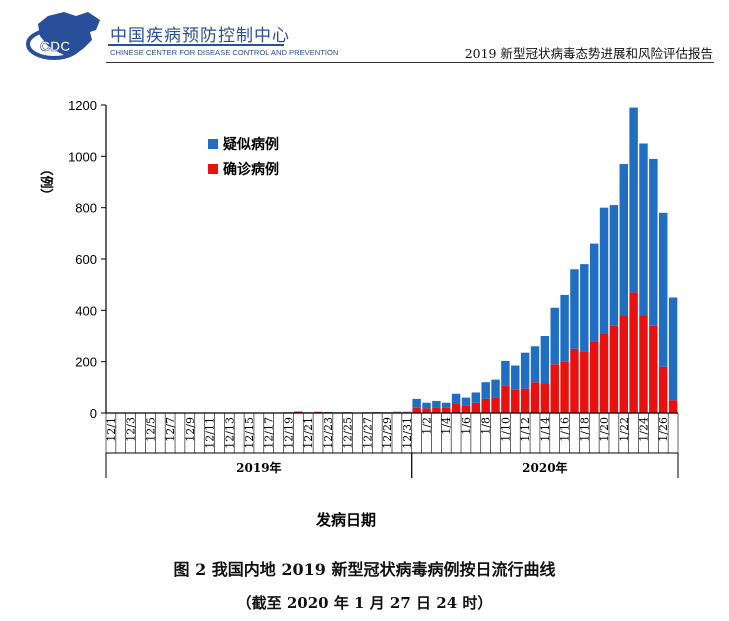  I want to click on y-tick-labels: 0 200 400 600 800 1000 1200, so click(82, 259).